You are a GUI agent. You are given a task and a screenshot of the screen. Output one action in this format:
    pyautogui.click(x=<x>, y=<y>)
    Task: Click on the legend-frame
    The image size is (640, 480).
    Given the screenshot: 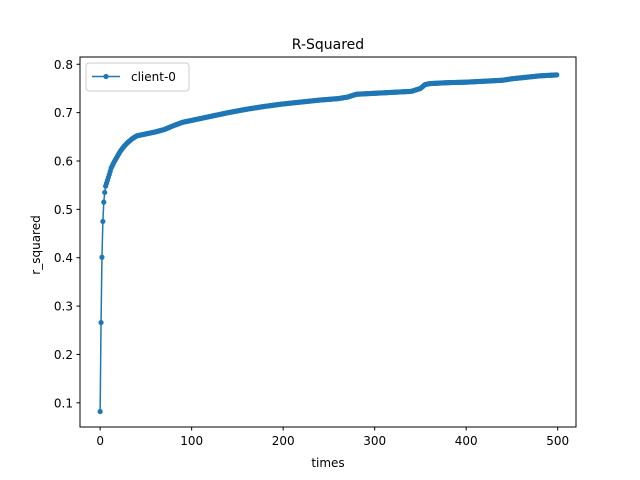 What is the action you would take?
    pyautogui.click(x=137, y=77)
    